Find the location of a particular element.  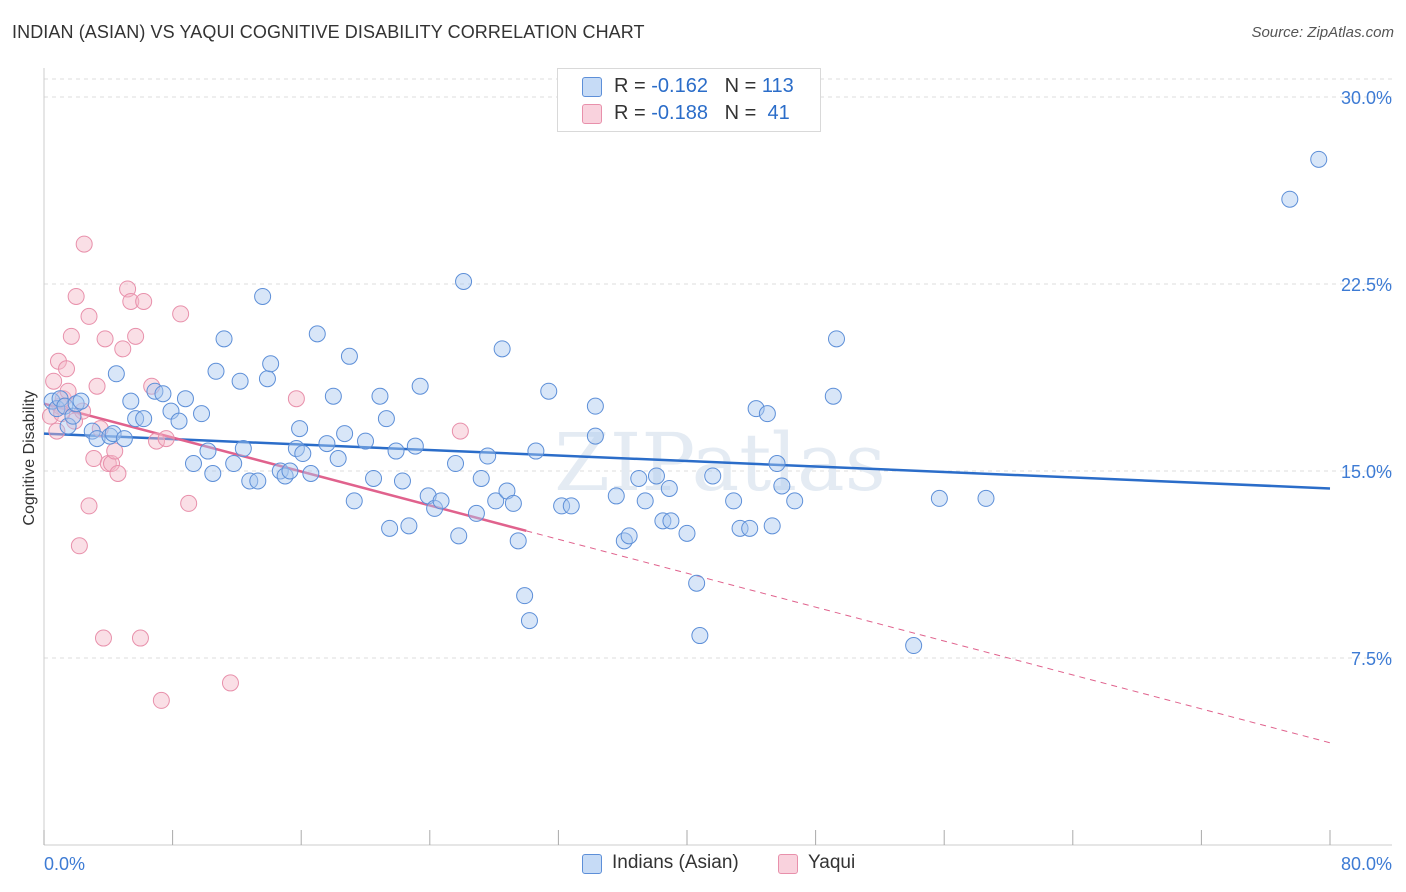

y-axis-label: Cognitive Disability is located at coordinates (29, 457).